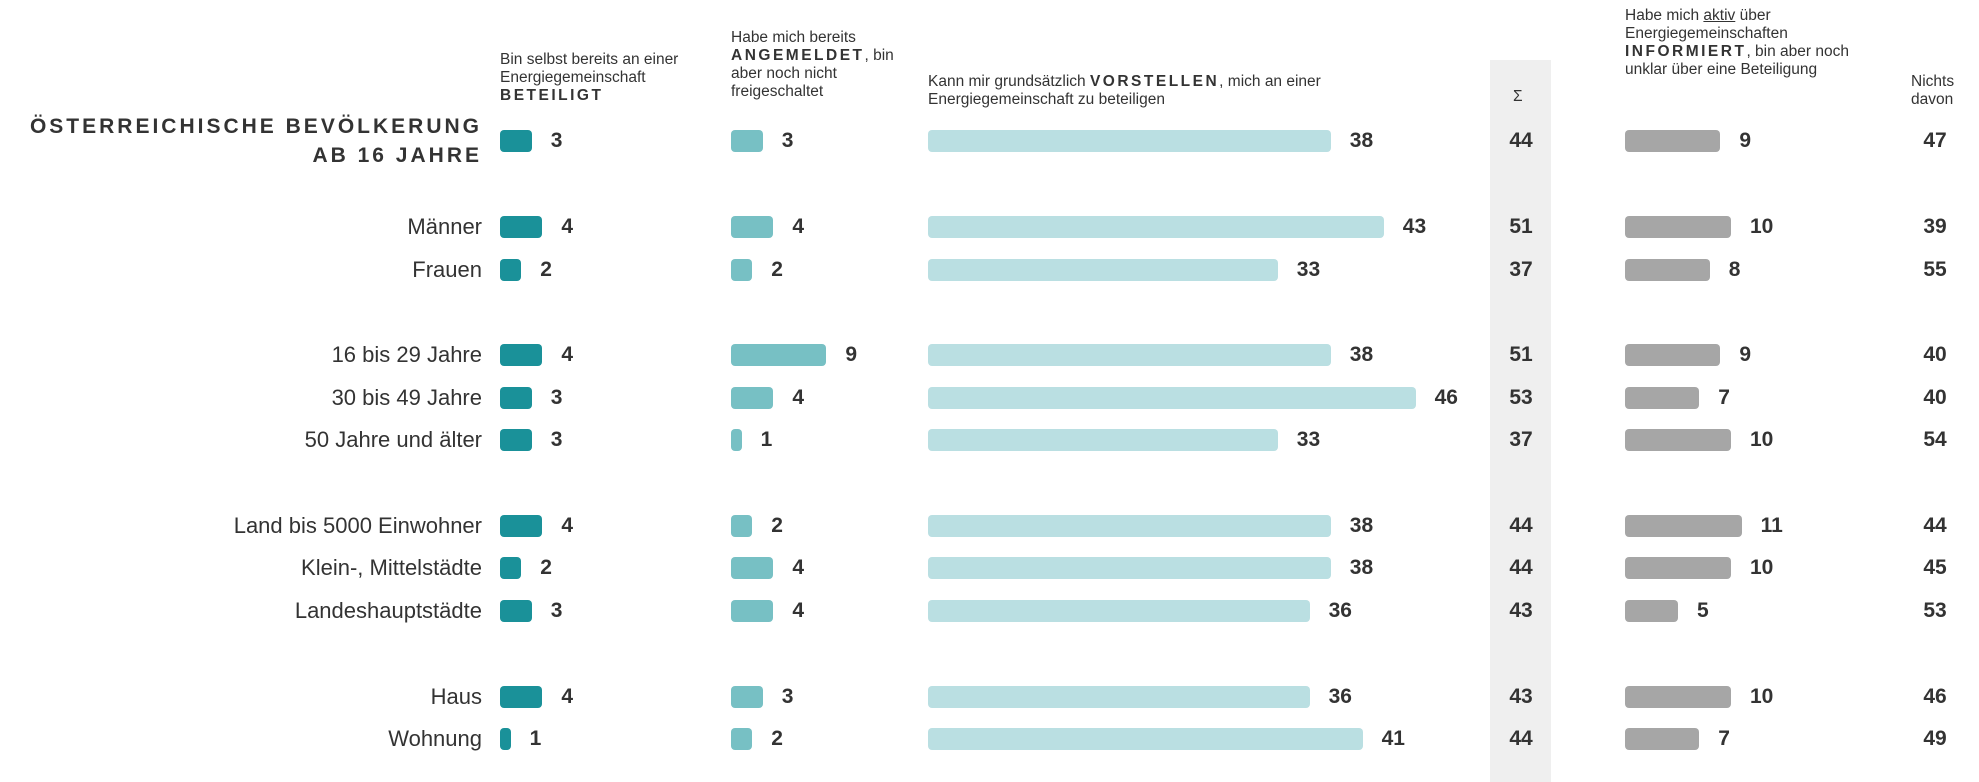 The width and height of the screenshot is (1979, 782). Describe the element at coordinates (851, 354) in the screenshot. I see `value-label-angemeldet: 9` at that location.